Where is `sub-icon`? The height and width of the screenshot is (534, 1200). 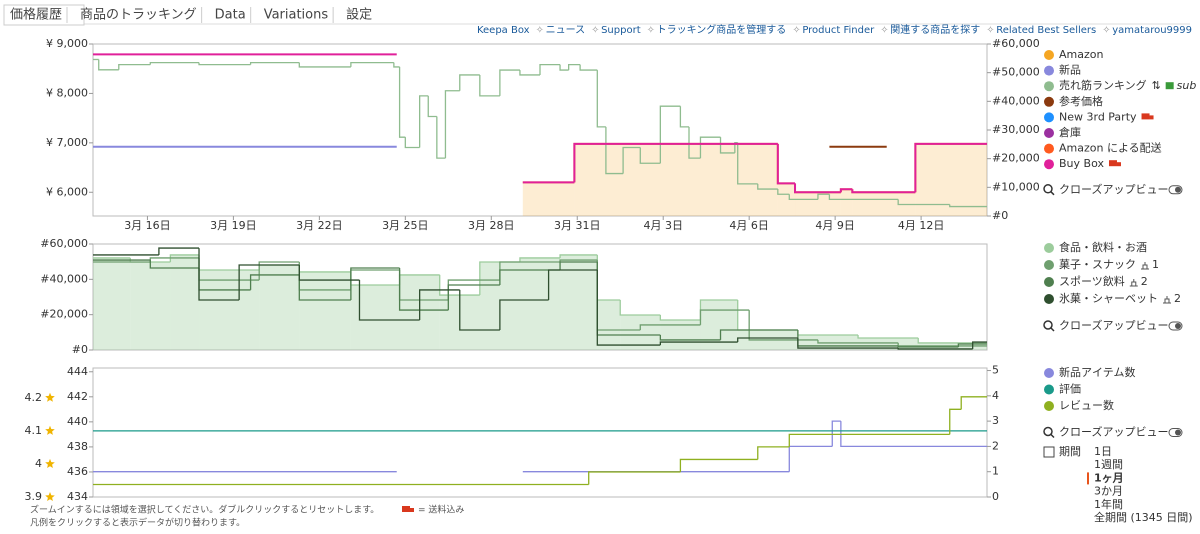 sub-icon is located at coordinates (1169, 86).